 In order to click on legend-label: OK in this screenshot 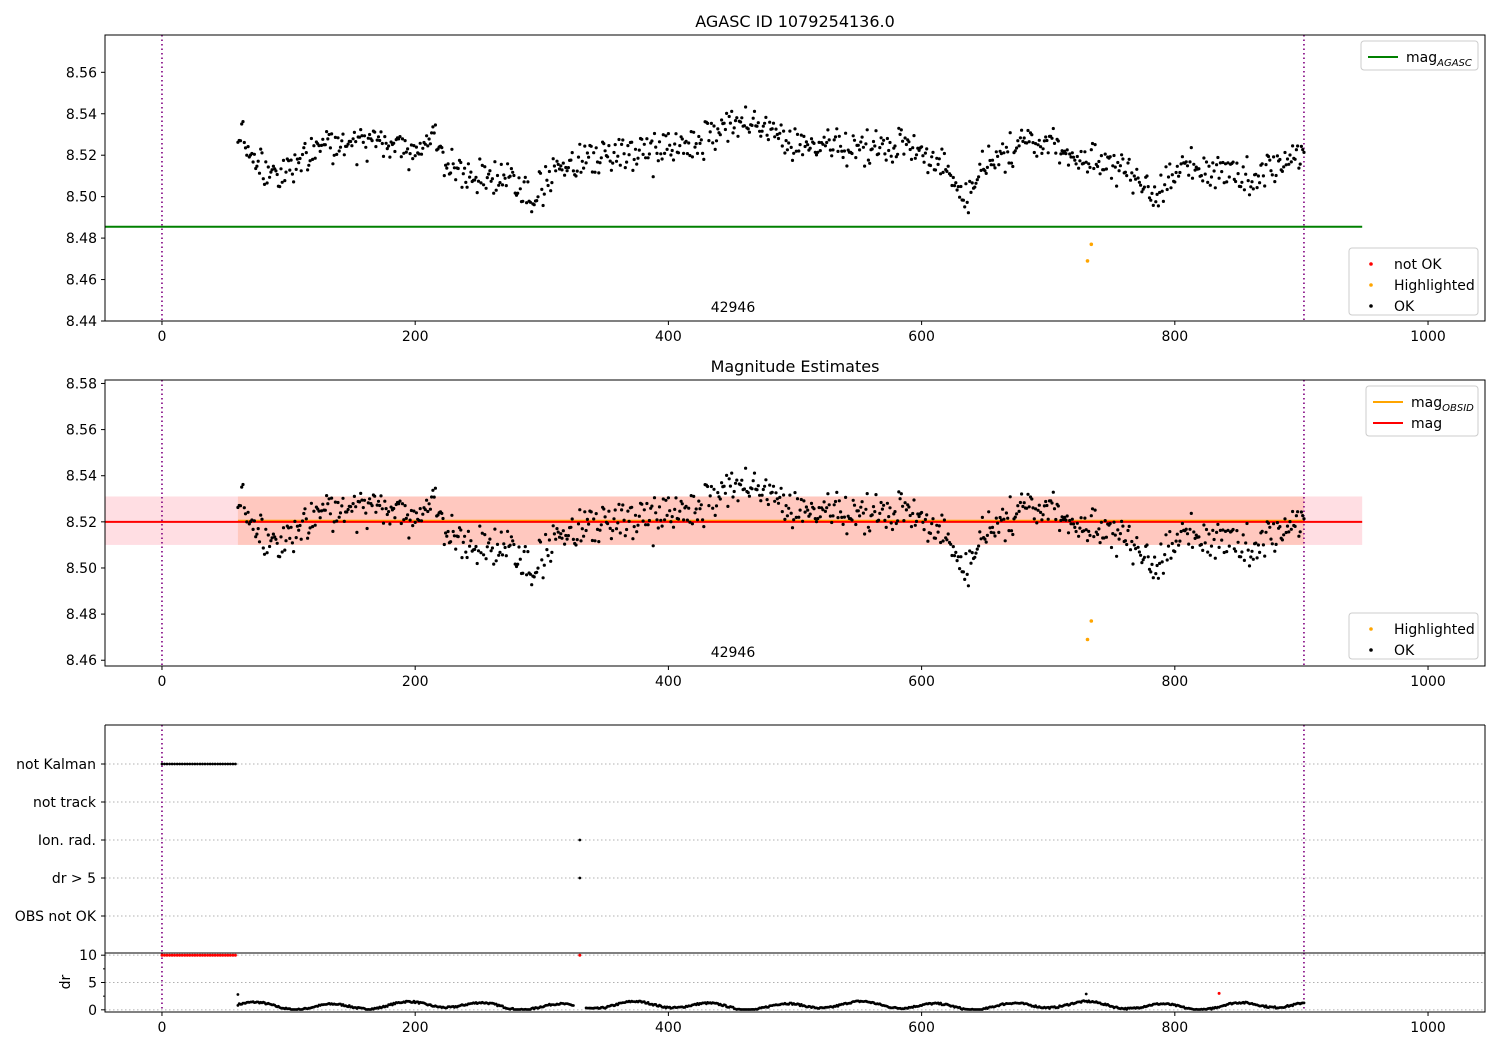, I will do `click(1404, 307)`.